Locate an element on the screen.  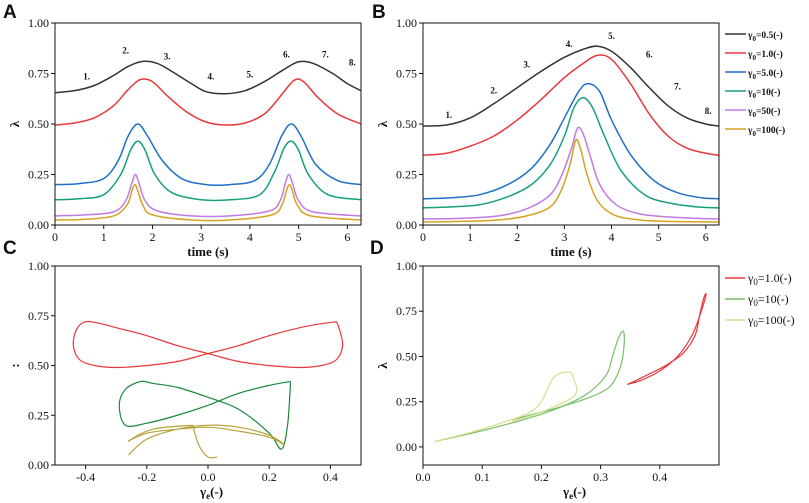
y-axis-title-c: : is located at coordinates (14, 365).